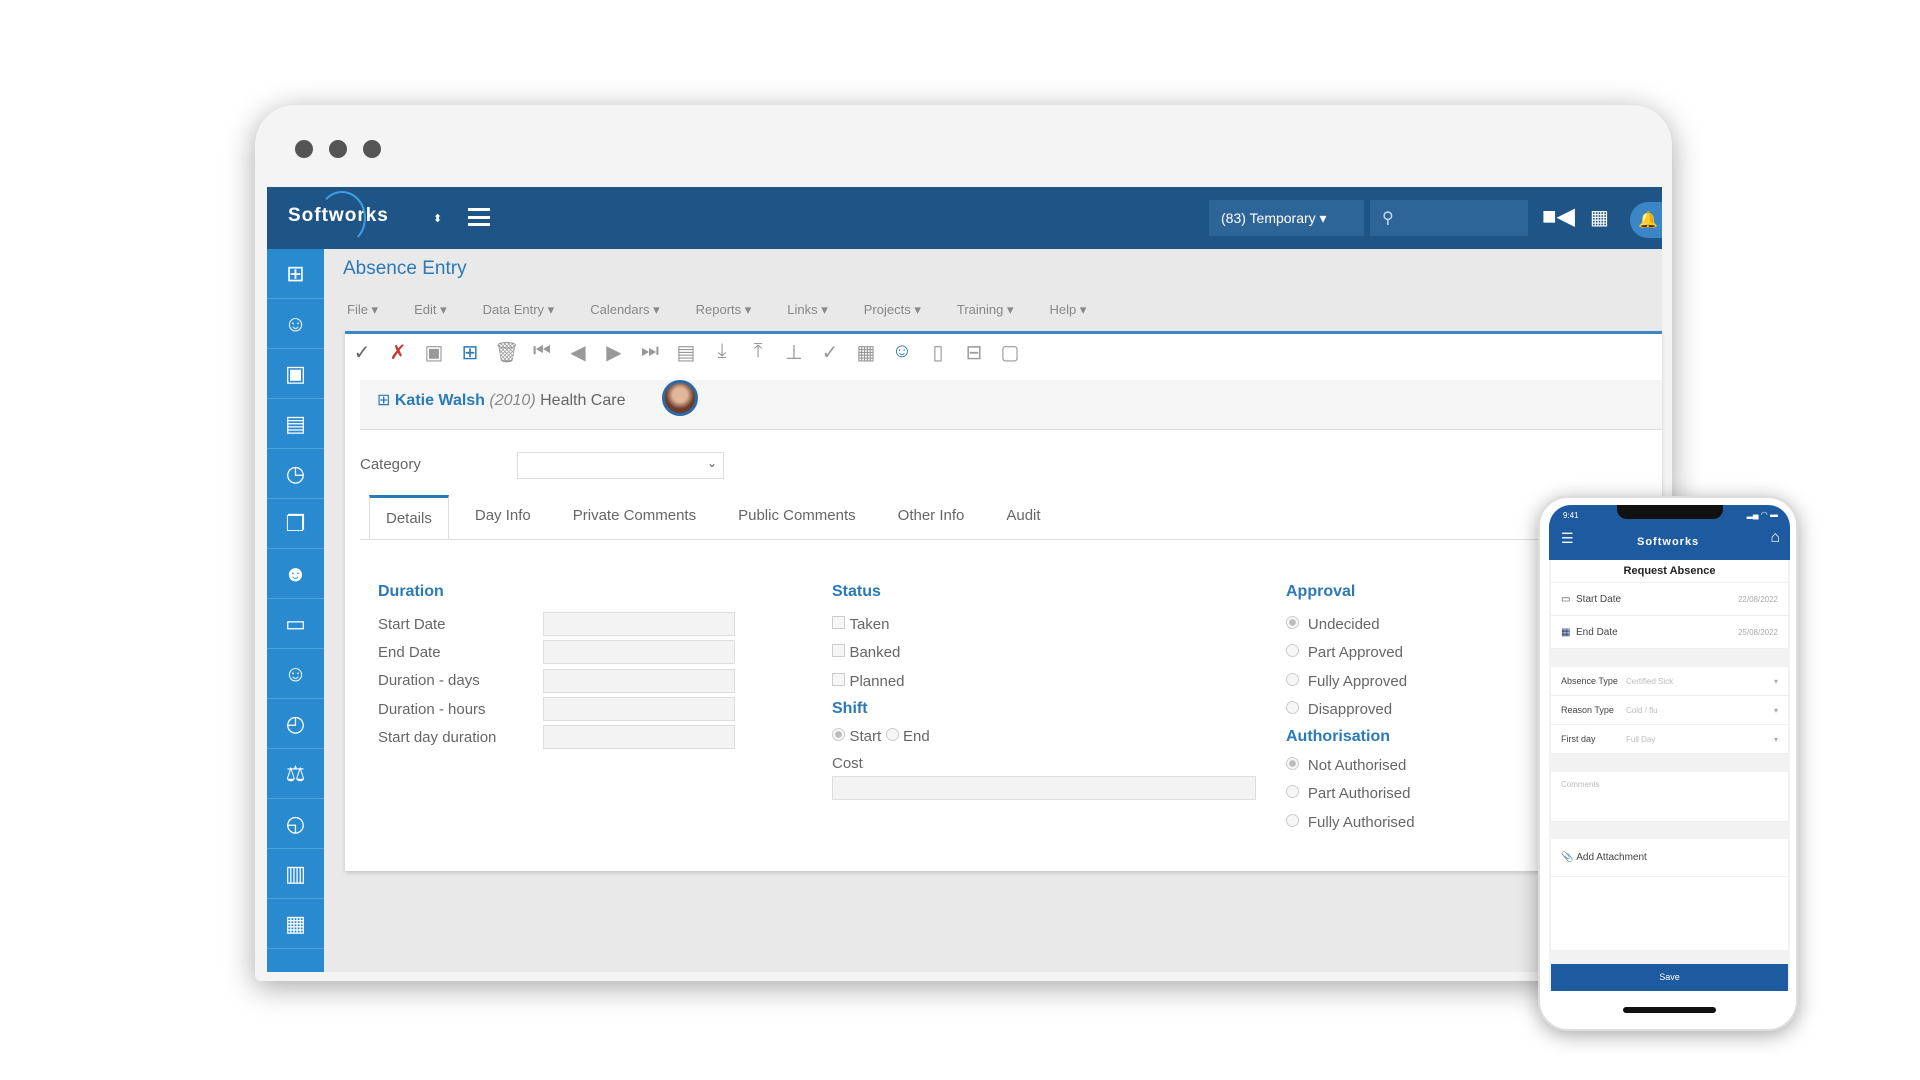  I want to click on first-day-label: First day, so click(1578, 739).